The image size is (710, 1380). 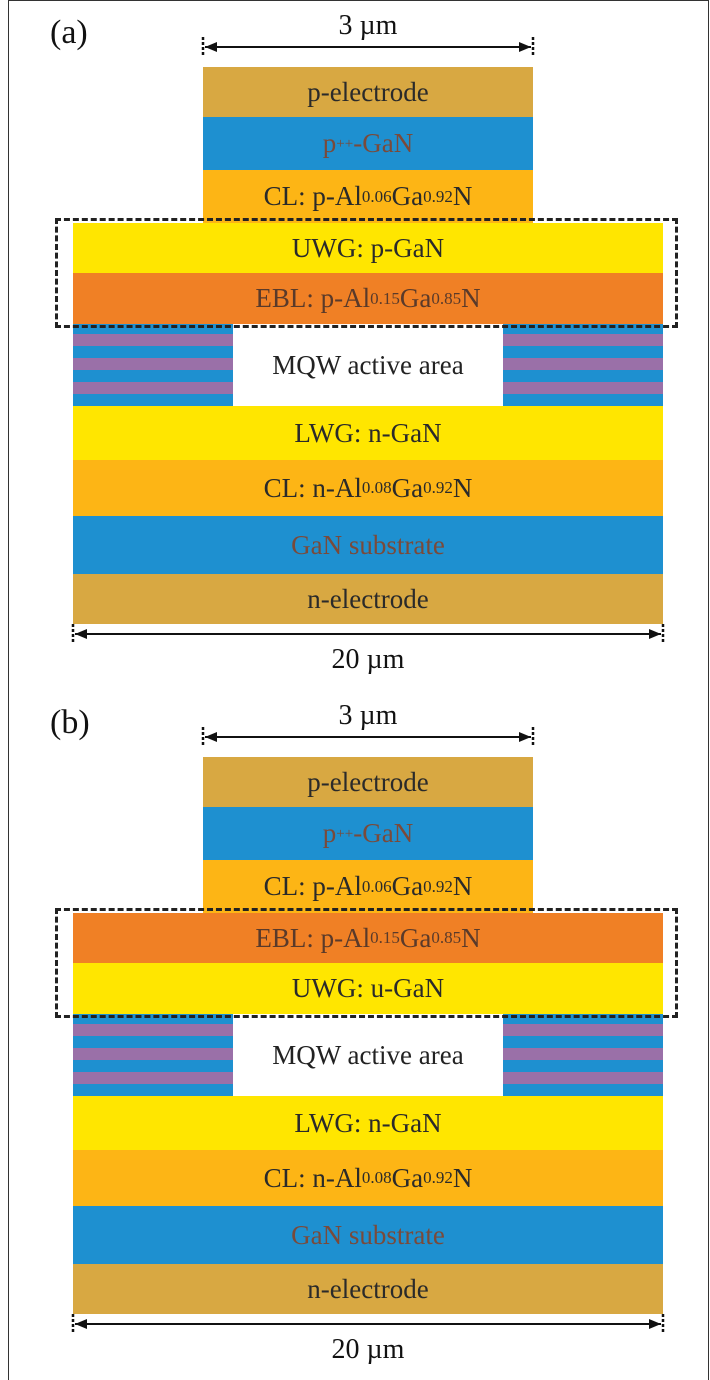 I want to click on layer-label: UWG: p-GaN, so click(x=368, y=247).